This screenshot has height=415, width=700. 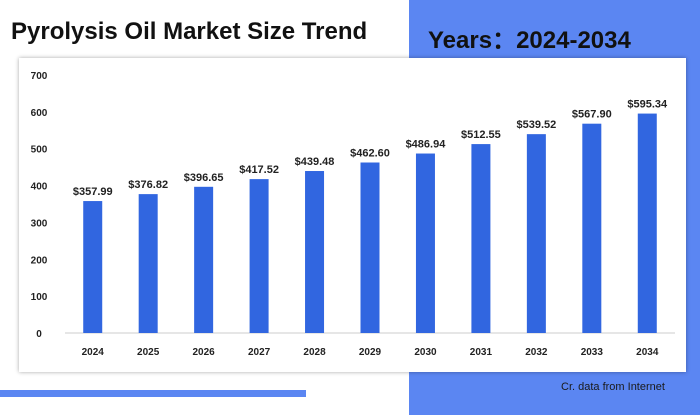 I want to click on data-label: $595.34, so click(x=647, y=105).